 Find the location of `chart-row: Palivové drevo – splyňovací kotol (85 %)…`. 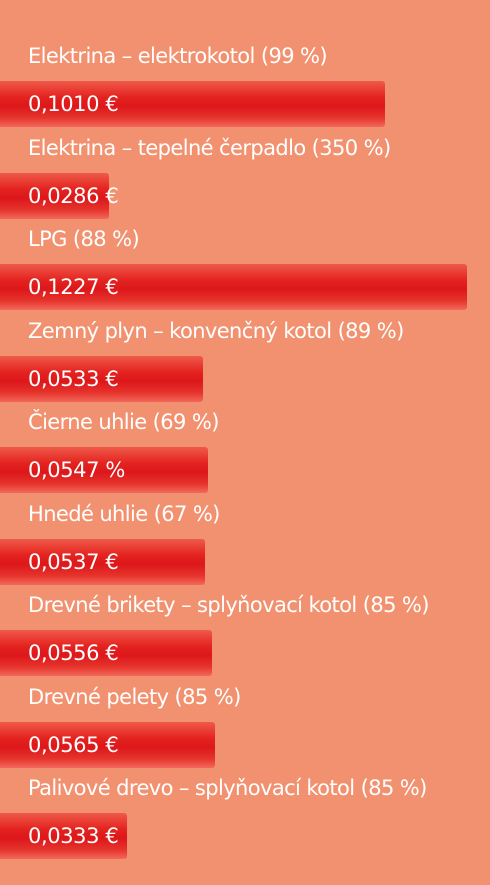

chart-row: Palivové drevo – splyňovací kotol (85 %)… is located at coordinates (245, 816).